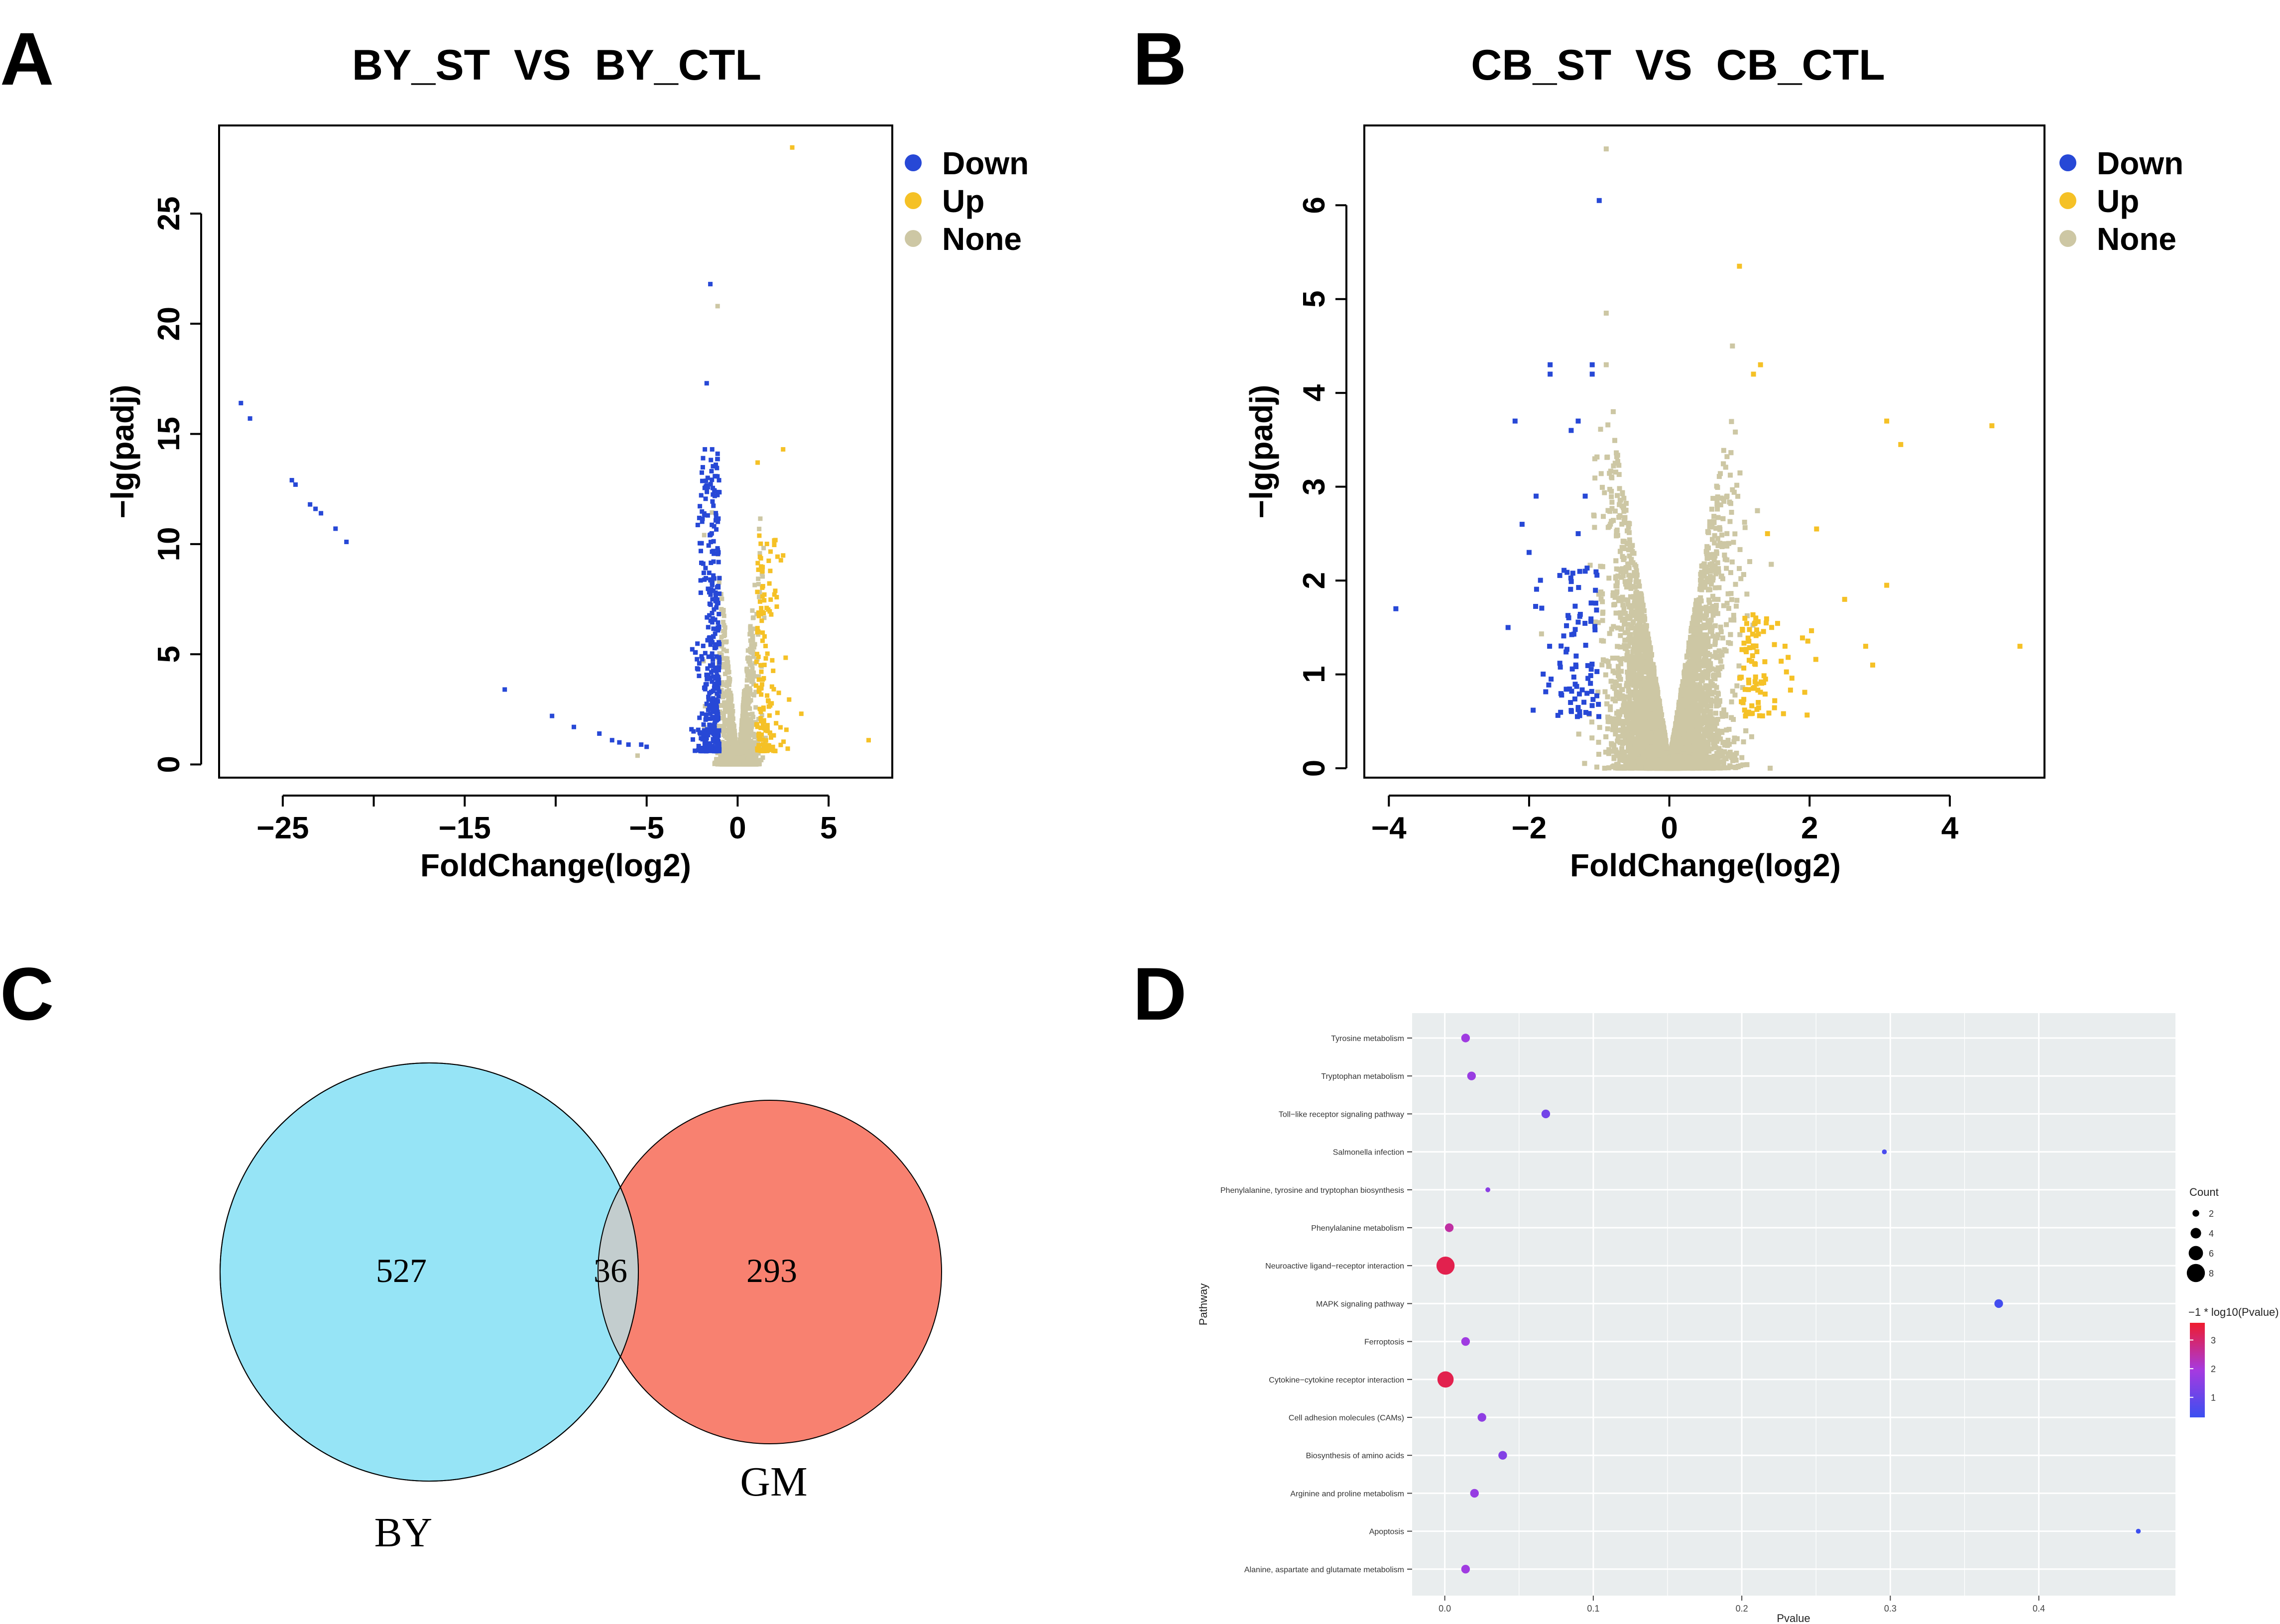 This screenshot has width=2280, height=1624. I want to click on x-tick-label: −15, so click(465, 828).